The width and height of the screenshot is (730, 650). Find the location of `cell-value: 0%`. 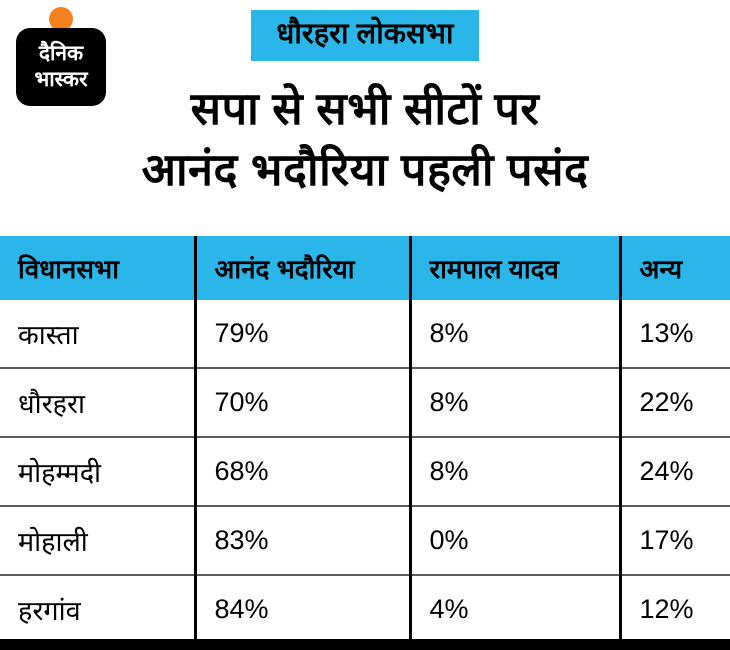

cell-value: 0% is located at coordinates (516, 540).